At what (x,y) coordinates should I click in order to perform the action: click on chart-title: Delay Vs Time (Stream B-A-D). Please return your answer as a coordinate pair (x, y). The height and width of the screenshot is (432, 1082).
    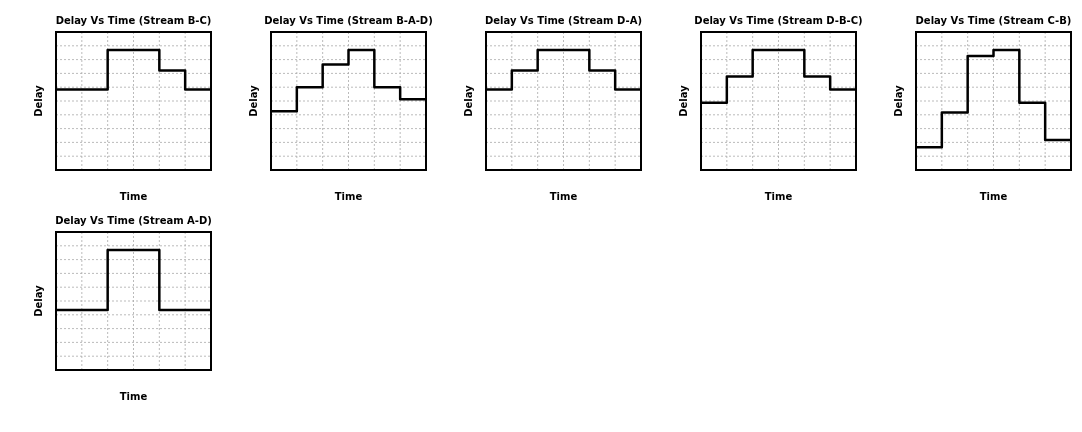
    Looking at the image, I should click on (348, 20).